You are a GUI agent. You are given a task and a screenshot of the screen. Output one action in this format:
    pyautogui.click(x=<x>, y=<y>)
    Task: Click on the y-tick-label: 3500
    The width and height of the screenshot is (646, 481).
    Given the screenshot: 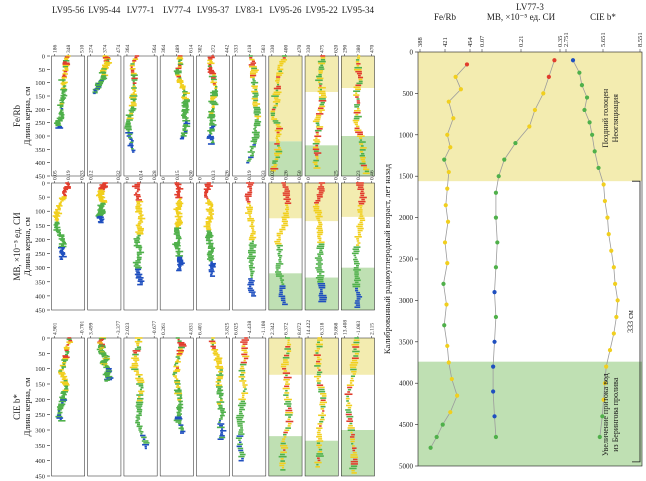 What is the action you would take?
    pyautogui.click(x=406, y=342)
    